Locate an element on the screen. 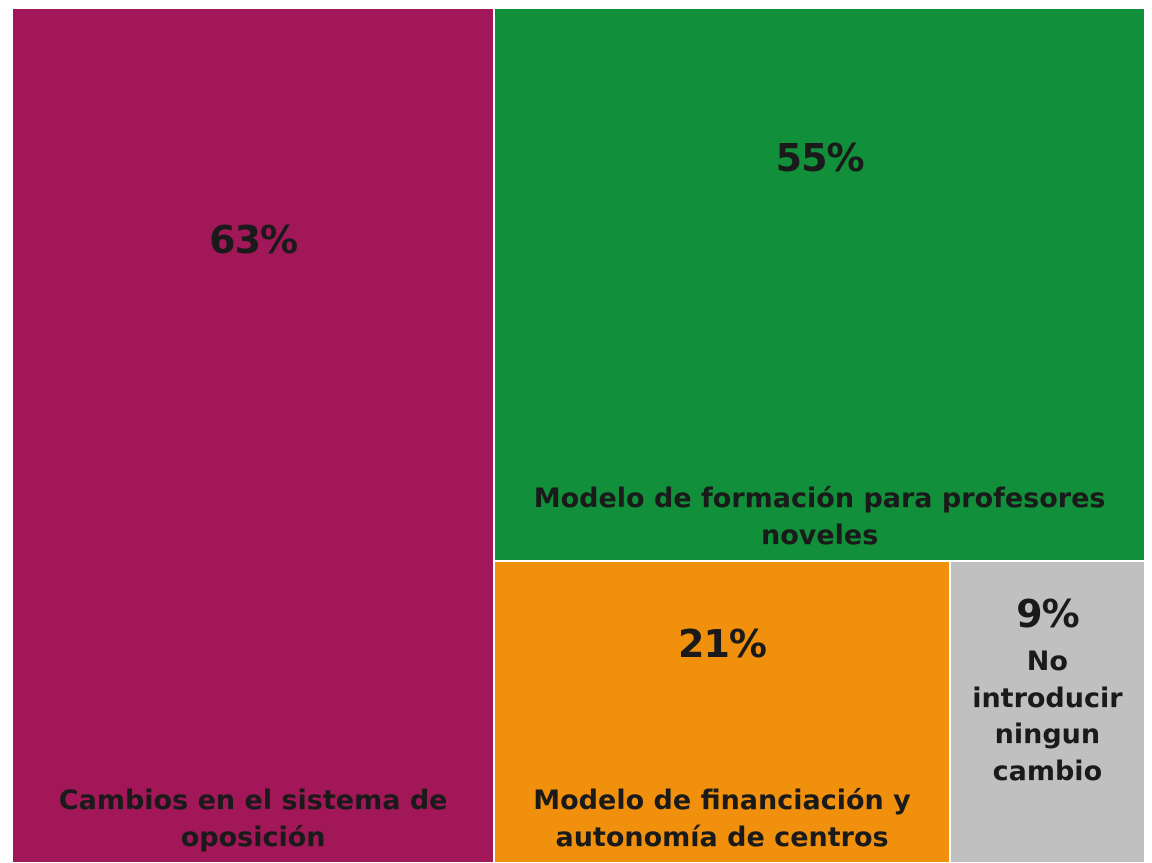  value-label: 55% is located at coordinates (820, 158).